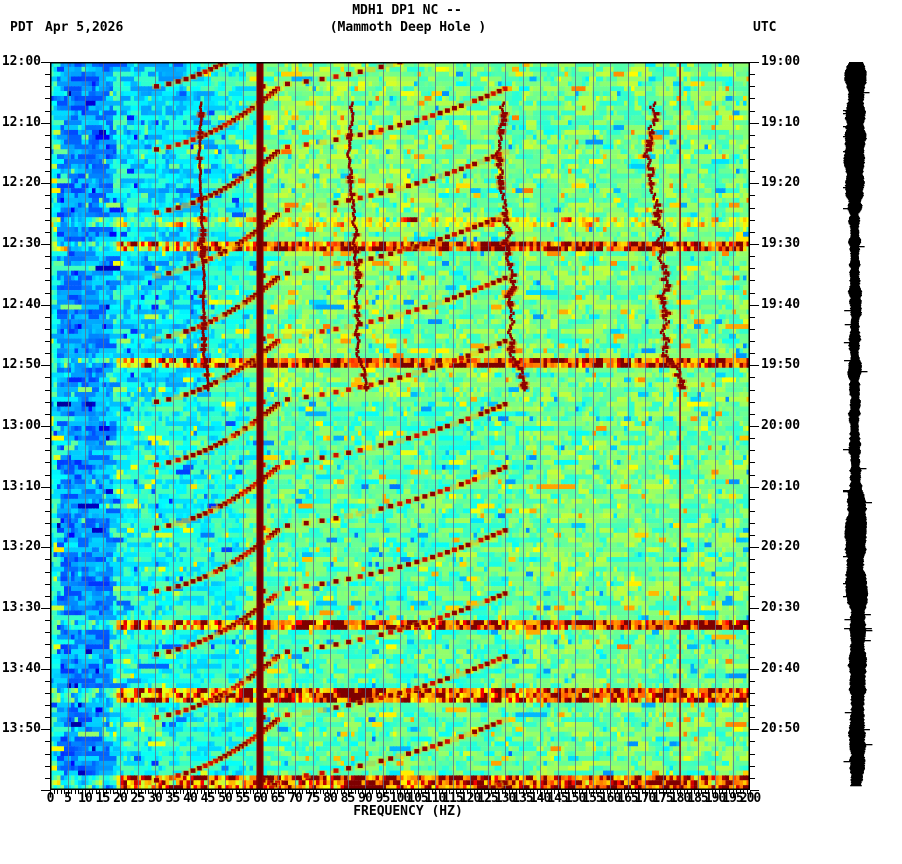  What do you see at coordinates (698, 798) in the screenshot?
I see `freq-tick-label: 185` at bounding box center [698, 798].